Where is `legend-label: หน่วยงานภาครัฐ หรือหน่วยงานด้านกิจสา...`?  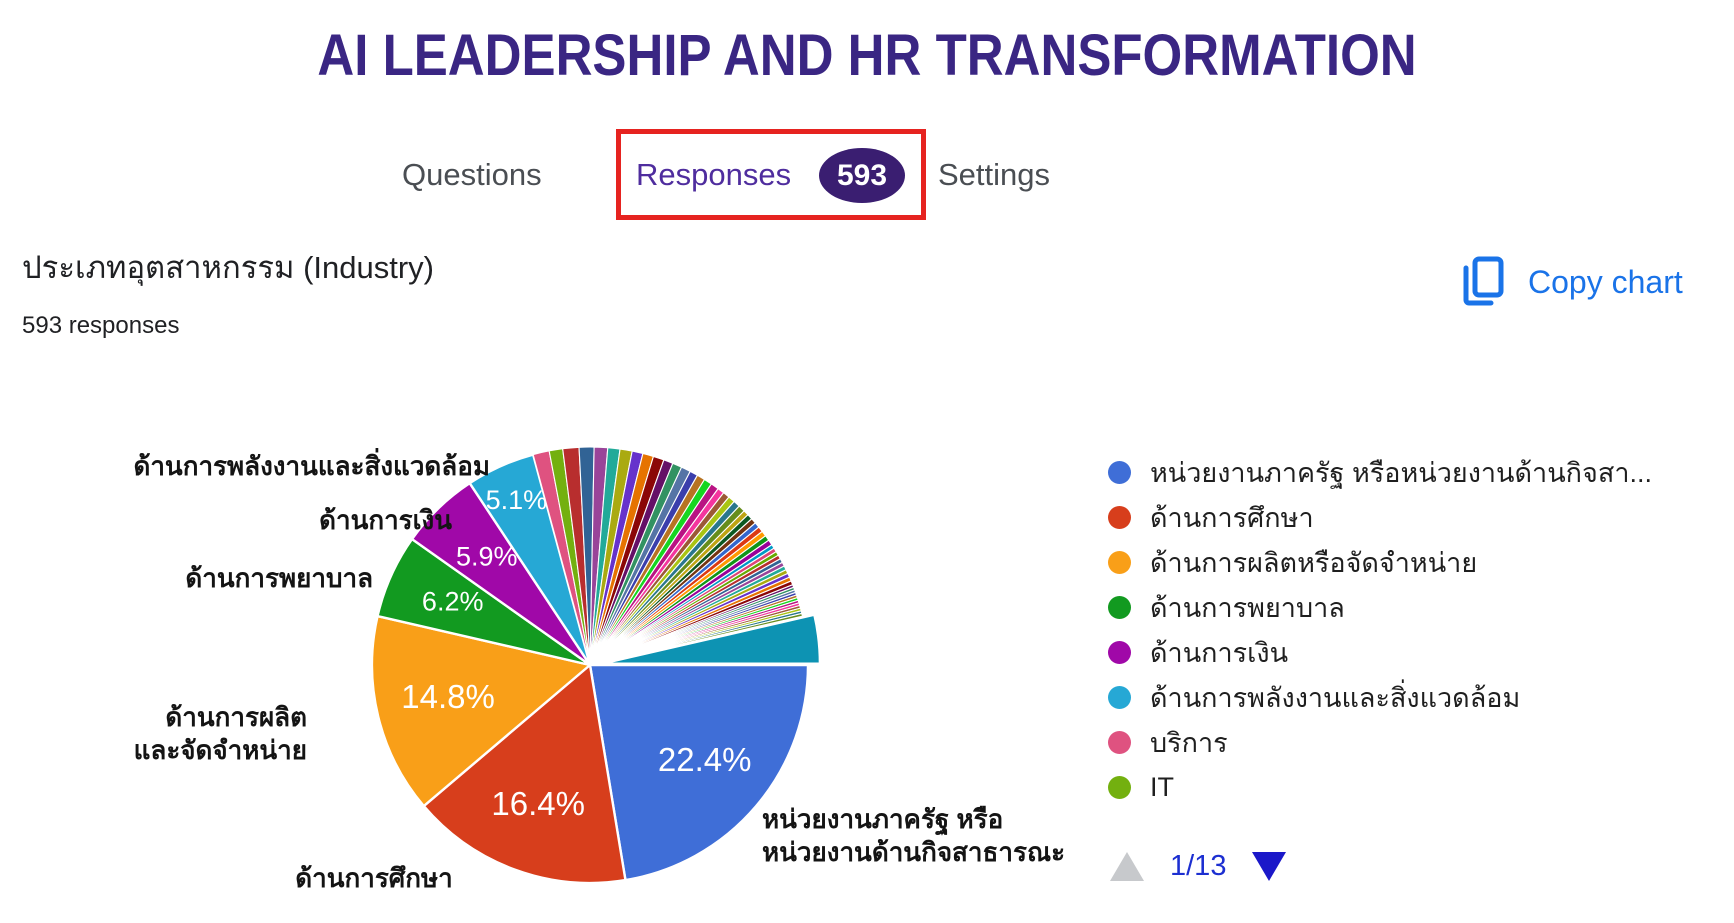 legend-label: หน่วยงานภาครัฐ หรือหน่วยงานด้านกิจสา... is located at coordinates (1401, 473).